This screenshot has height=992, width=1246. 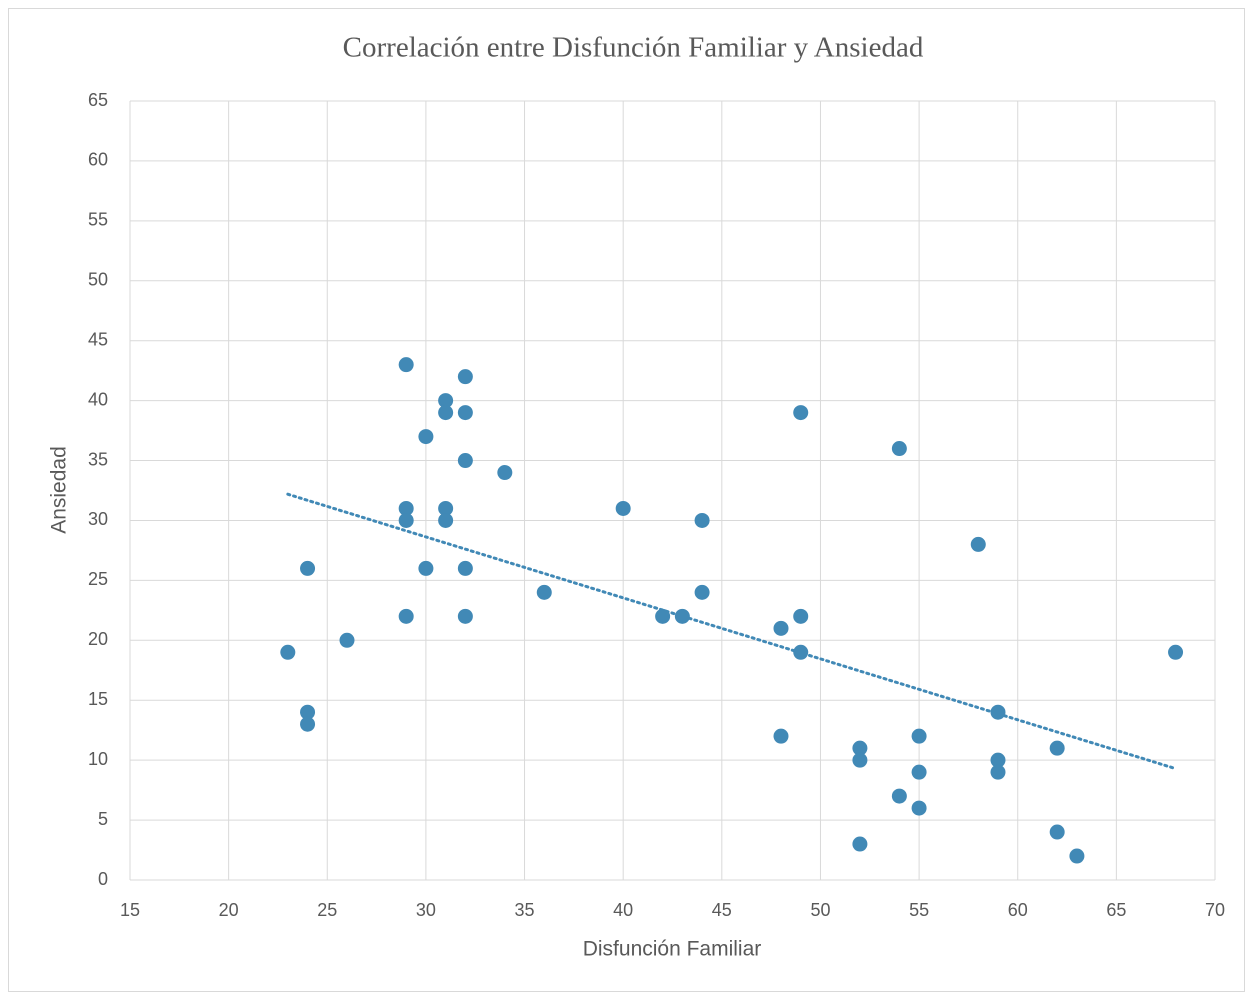 I want to click on x-tick-label: 35, so click(x=525, y=910).